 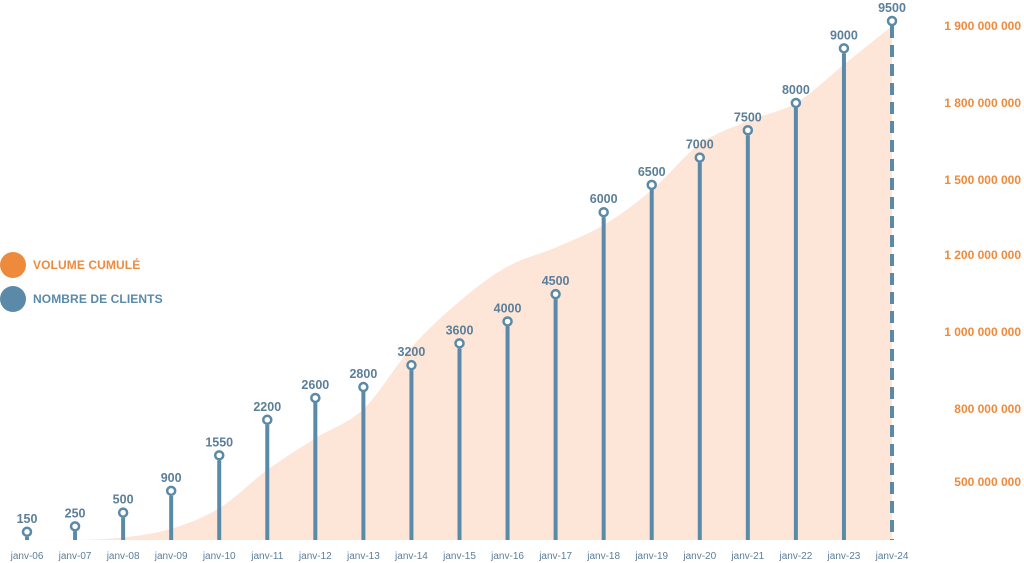 I want to click on y2-tick-label: 500 000 000, so click(x=987, y=482).